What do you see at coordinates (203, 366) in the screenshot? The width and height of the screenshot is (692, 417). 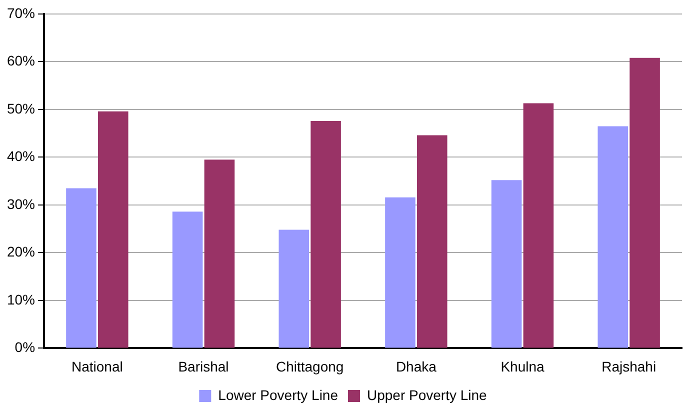 I see `x-tick-label: Barishal` at bounding box center [203, 366].